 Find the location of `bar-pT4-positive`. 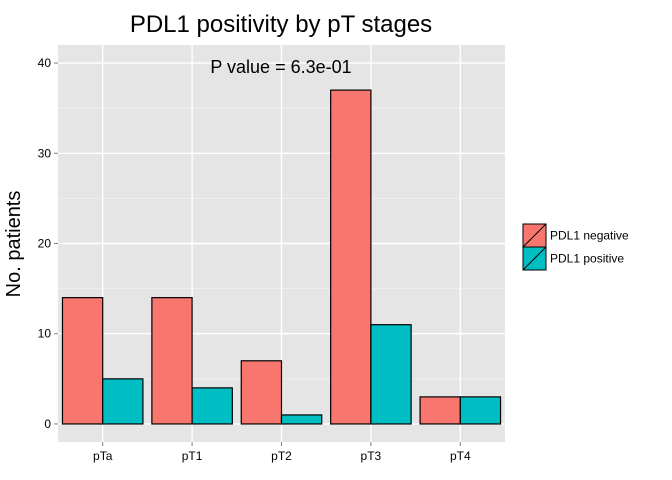

bar-pT4-positive is located at coordinates (480, 410).